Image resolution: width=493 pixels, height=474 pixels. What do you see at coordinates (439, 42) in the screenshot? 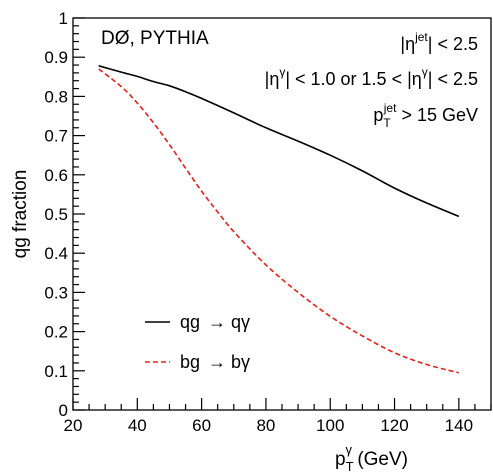
I see `cut-eta-jet: |ηjet| < 2.5` at bounding box center [439, 42].